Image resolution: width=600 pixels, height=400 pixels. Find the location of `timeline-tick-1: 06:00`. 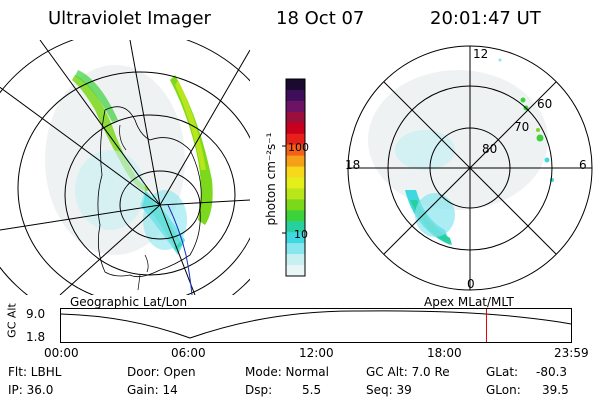

timeline-tick-1: 06:00 is located at coordinates (188, 353).